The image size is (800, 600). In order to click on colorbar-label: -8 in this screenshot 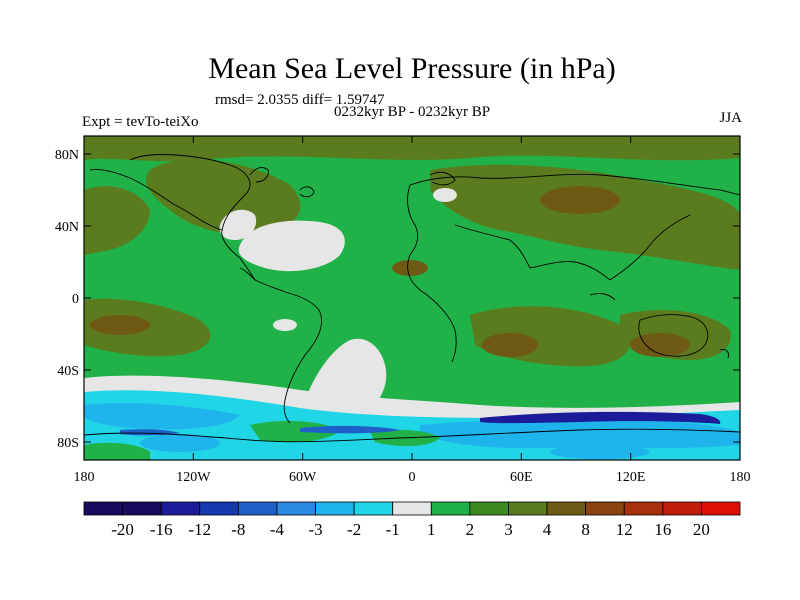, I will do `click(238, 529)`.